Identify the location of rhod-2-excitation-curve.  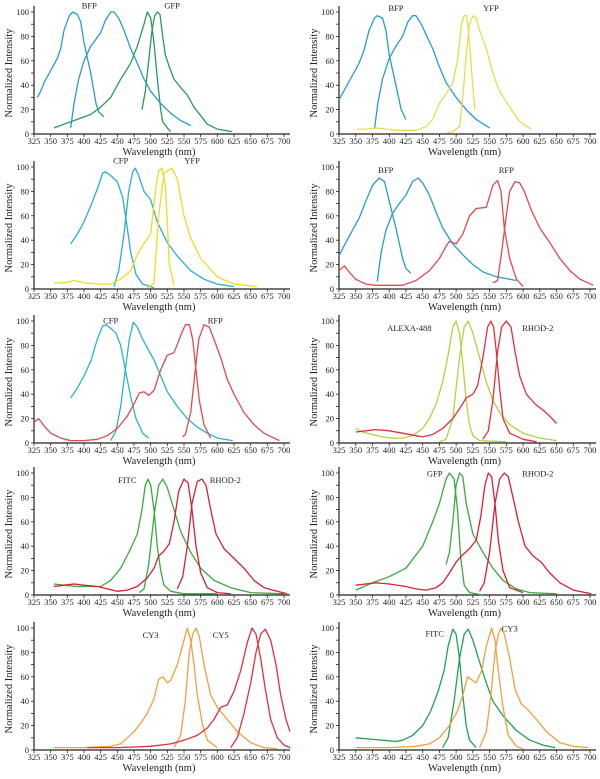
(446, 381).